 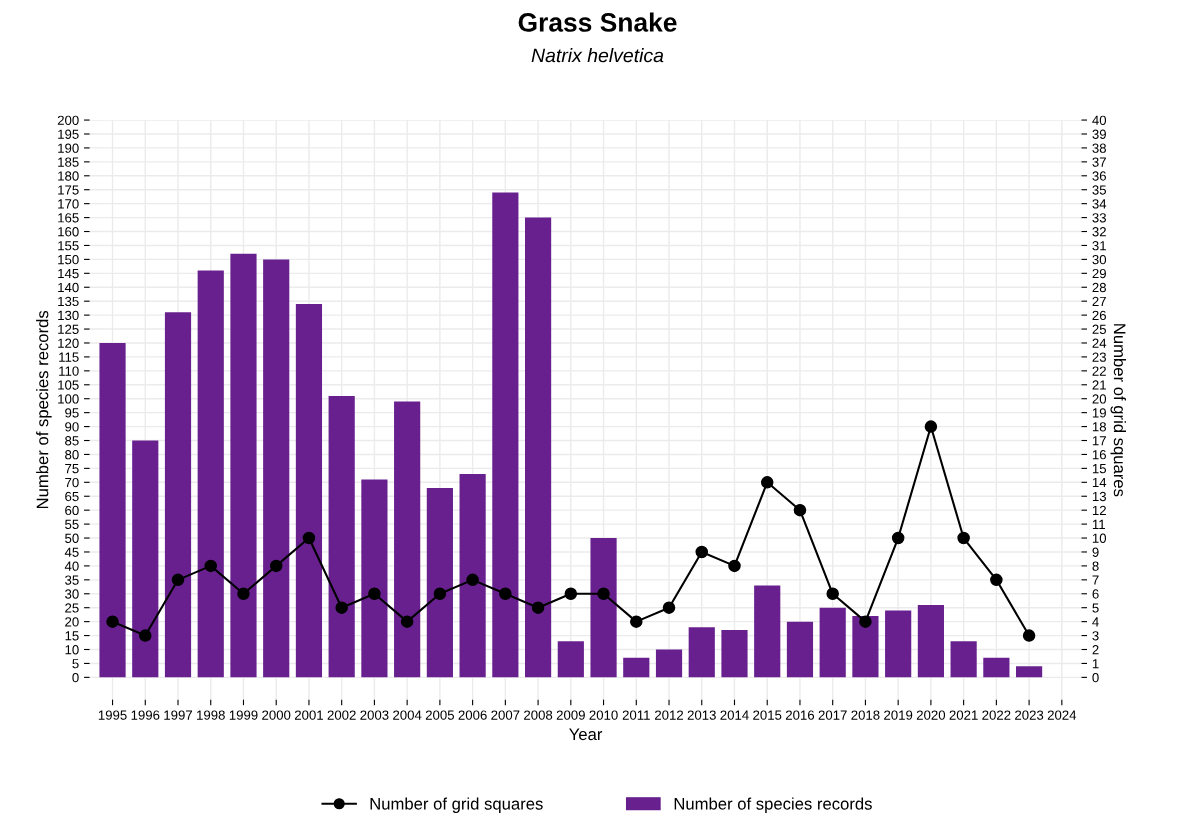 I want to click on y-tick-label: 140, so click(x=68, y=287).